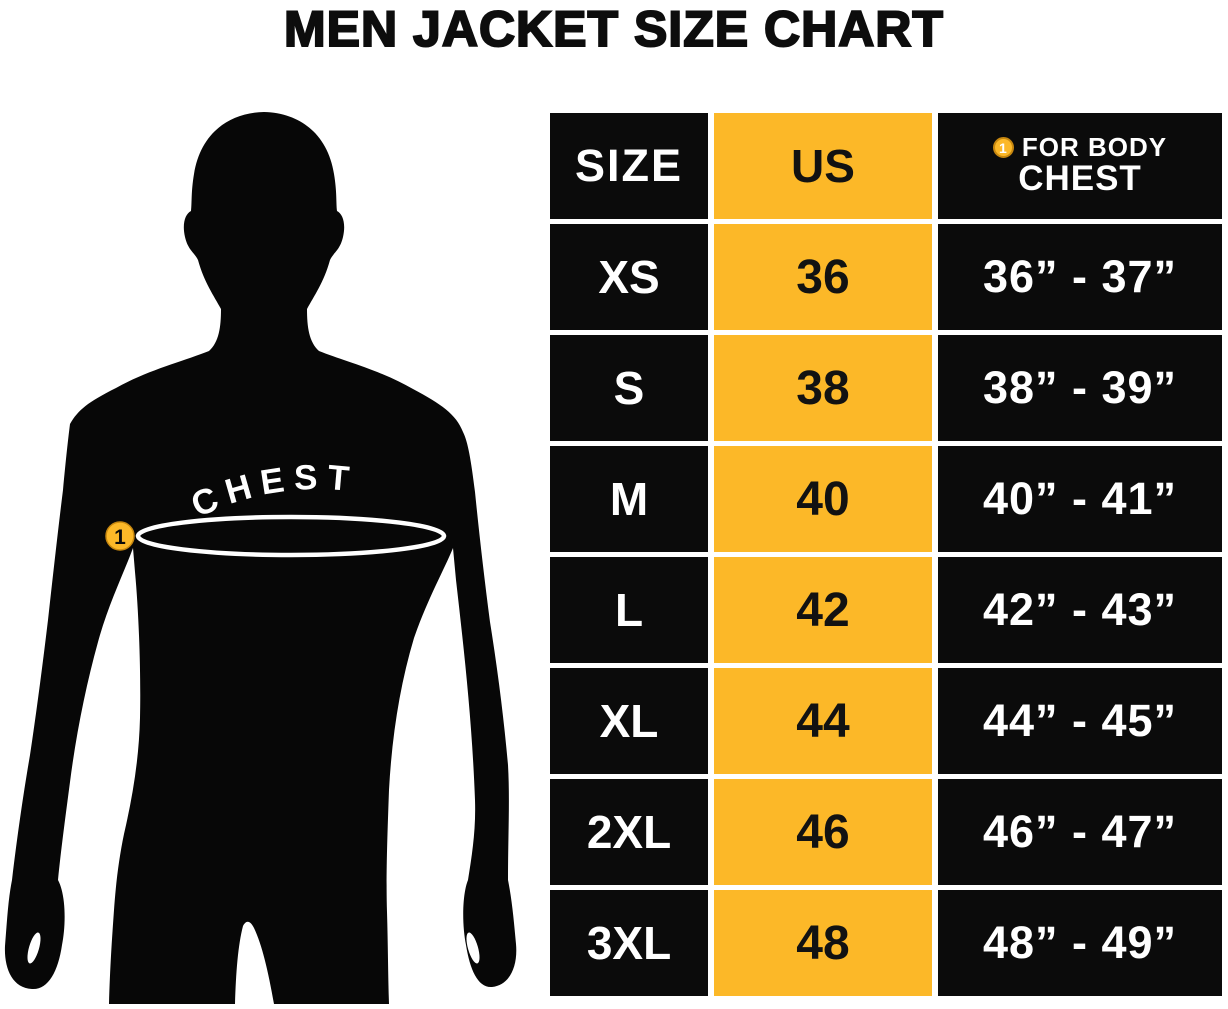 This screenshot has width=1228, height=1009. What do you see at coordinates (823, 943) in the screenshot?
I see `table-row-us: 48` at bounding box center [823, 943].